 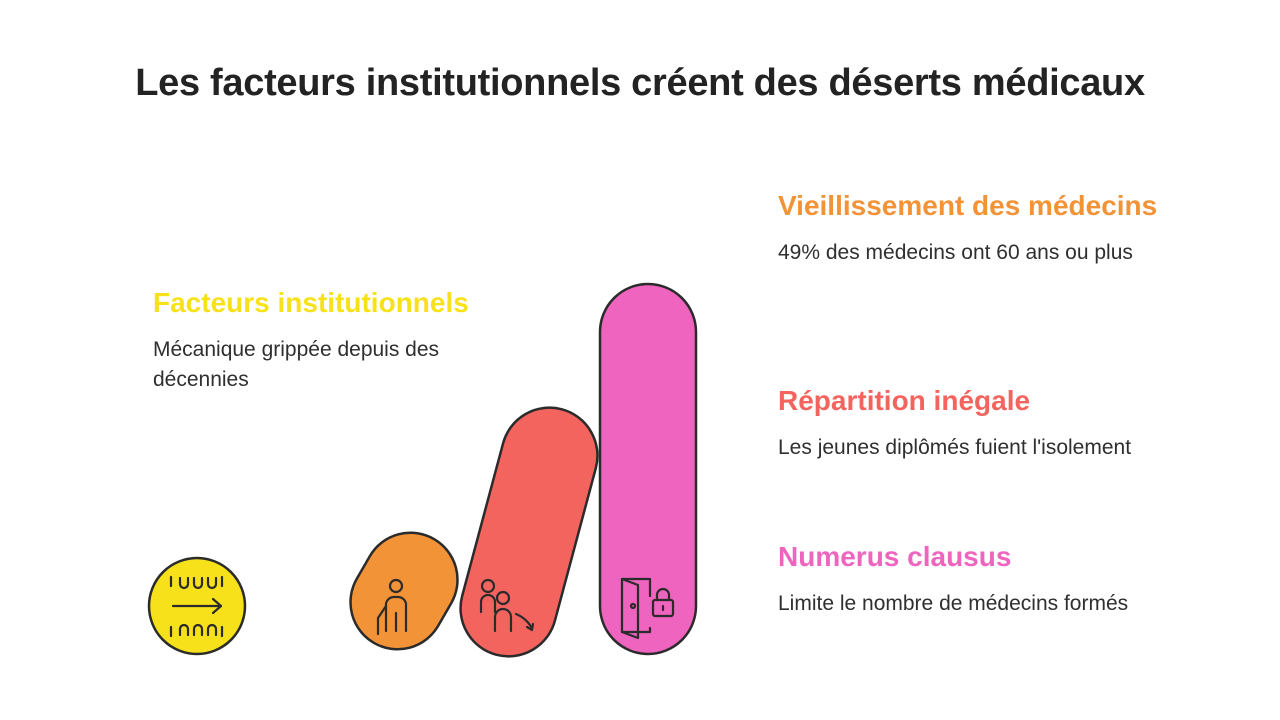 I want to click on numerus-clausus-shape, so click(x=648, y=469).